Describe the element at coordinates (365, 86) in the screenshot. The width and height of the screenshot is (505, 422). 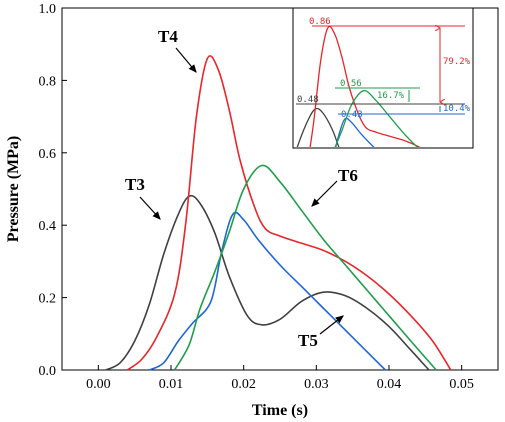
I see `inset-line-t4` at that location.